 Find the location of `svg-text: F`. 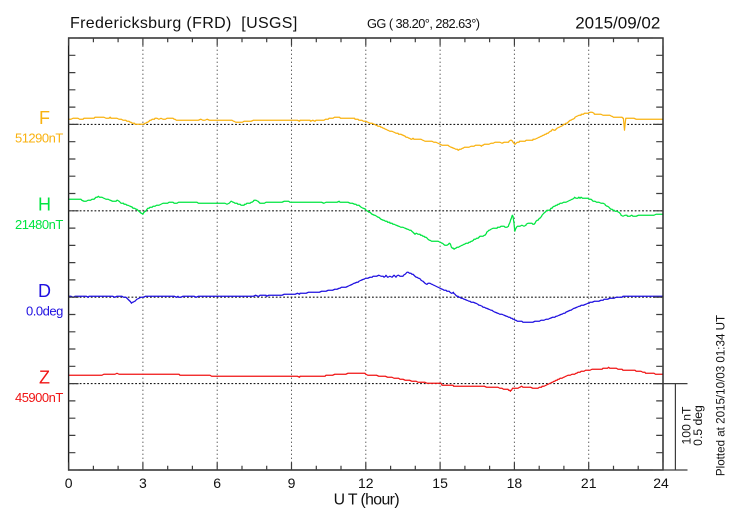

svg-text: F is located at coordinates (44, 118).